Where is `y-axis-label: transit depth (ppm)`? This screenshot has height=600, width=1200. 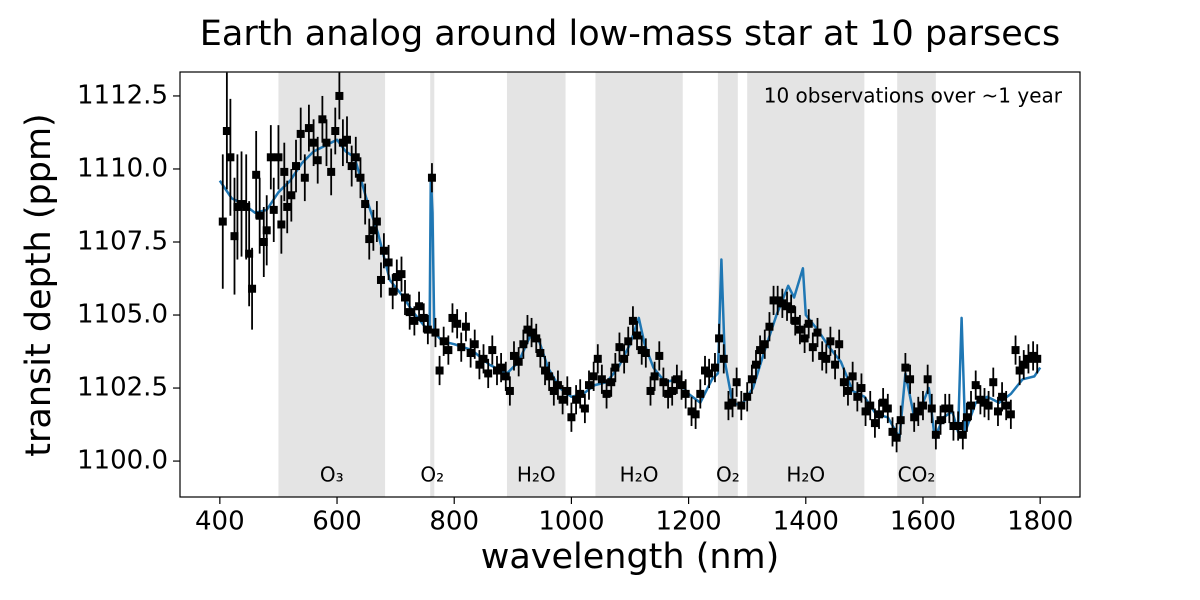 y-axis-label: transit depth (ppm) is located at coordinates (39, 284).